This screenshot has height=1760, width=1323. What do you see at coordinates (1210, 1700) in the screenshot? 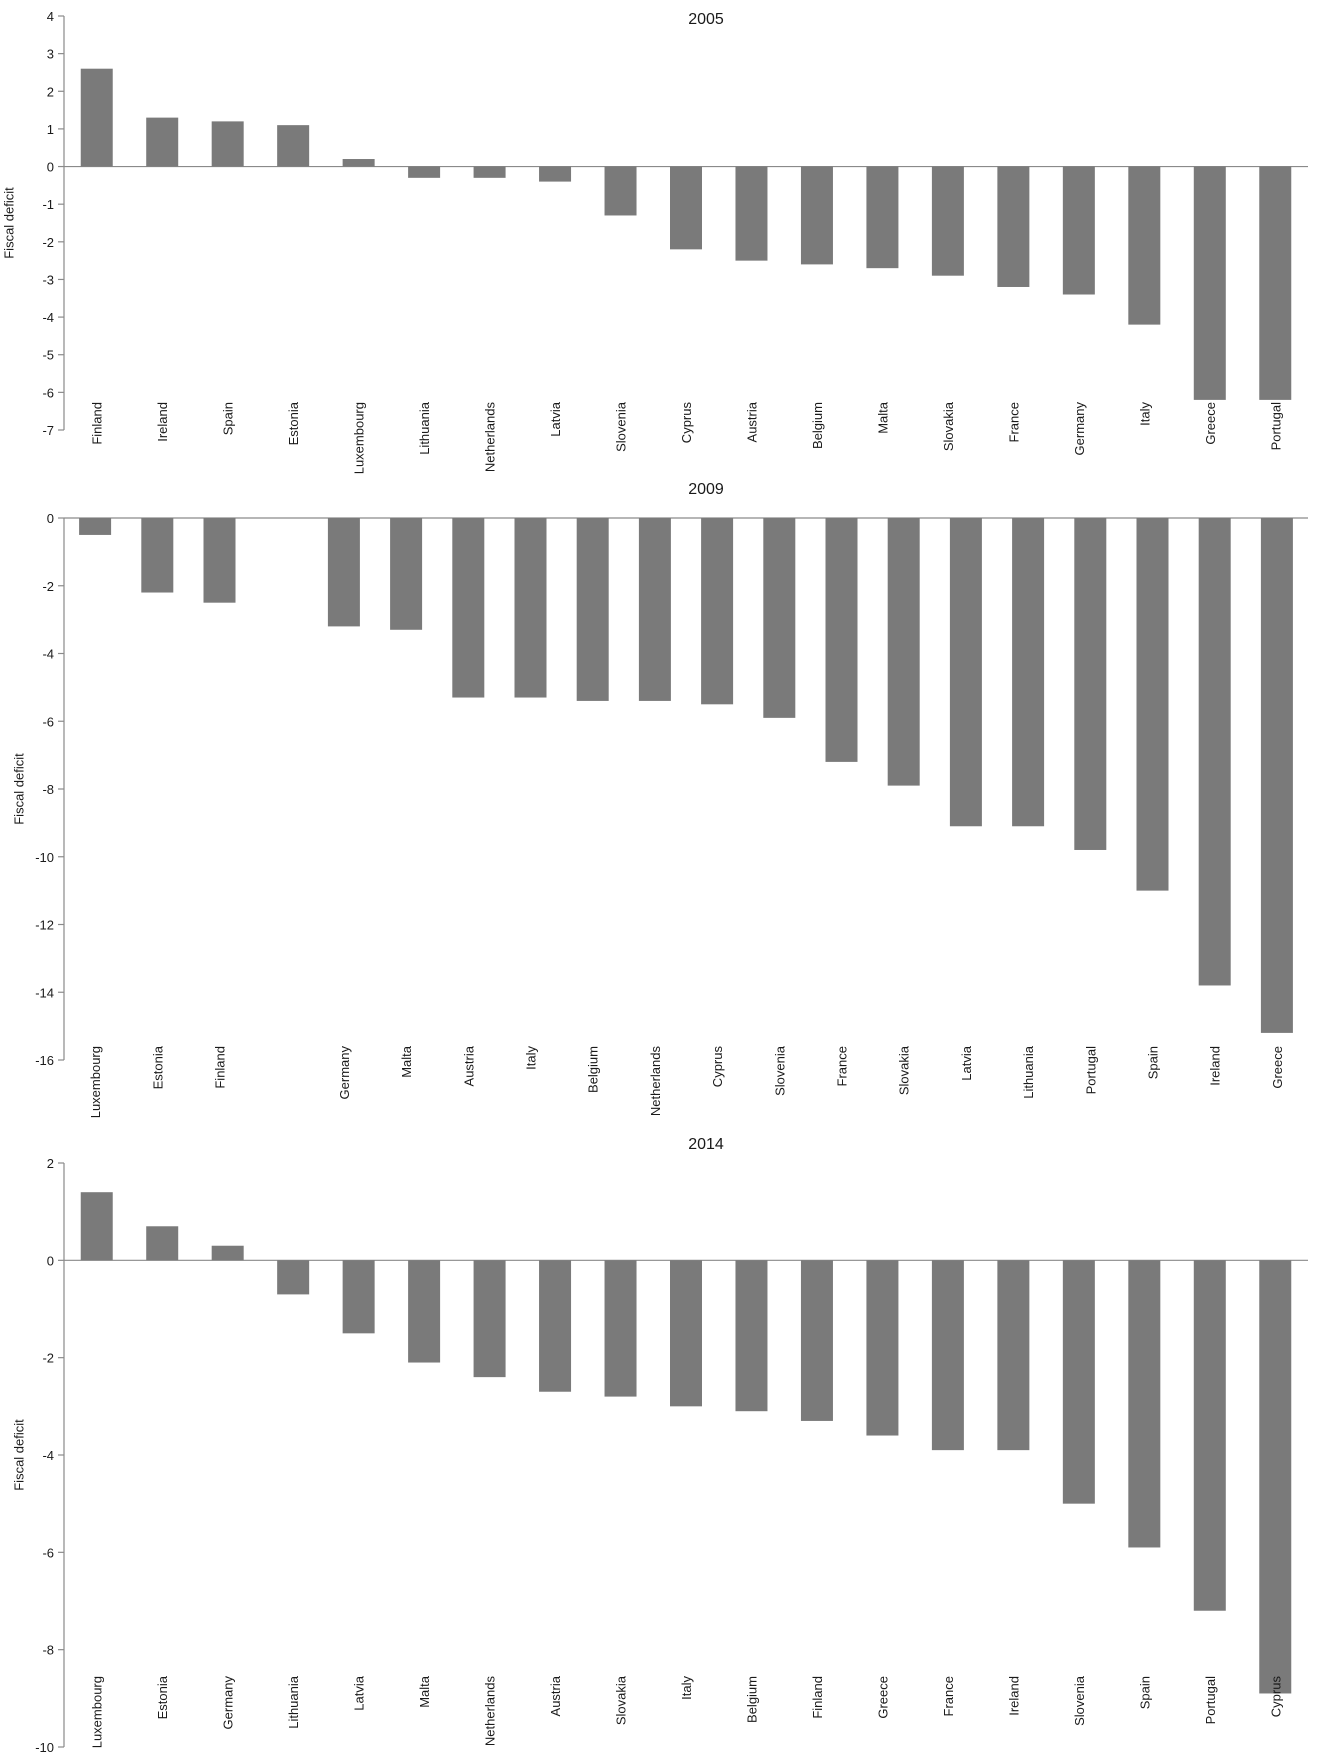
I see `category-label: Portugal` at bounding box center [1210, 1700].